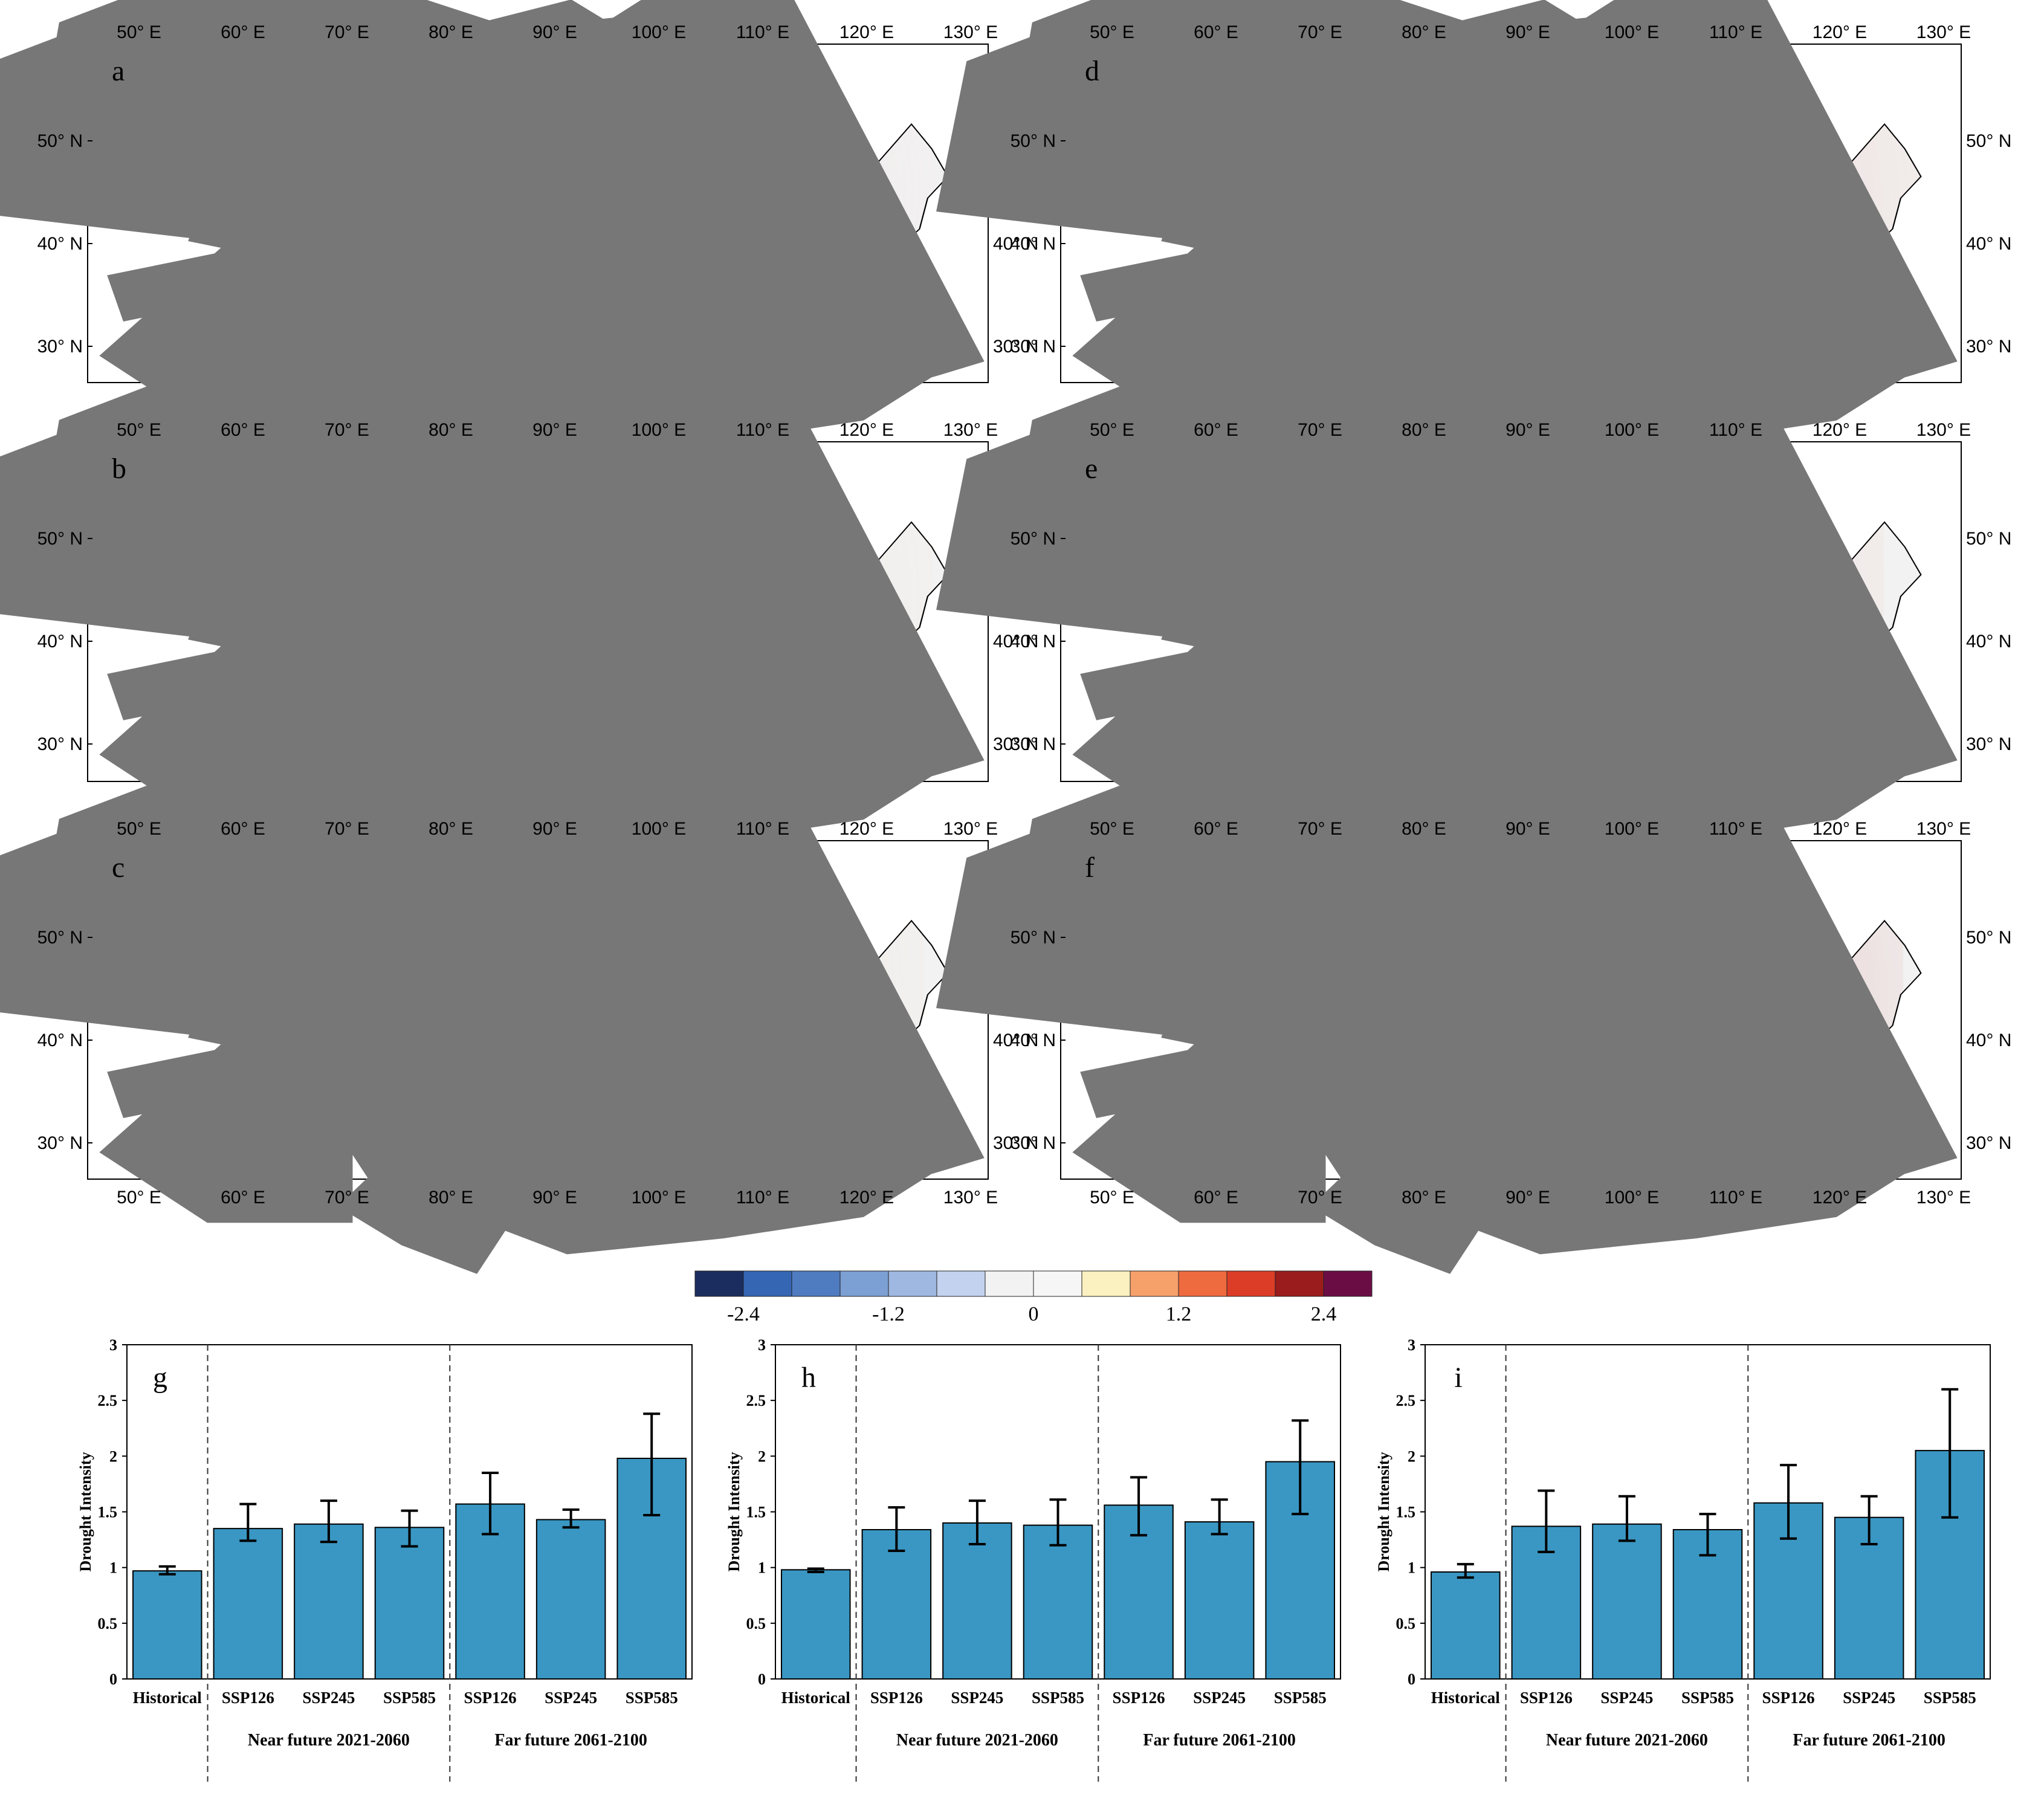  What do you see at coordinates (762, 1198) in the screenshot?
I see `lon-tick-label-bottom: 110° E` at bounding box center [762, 1198].